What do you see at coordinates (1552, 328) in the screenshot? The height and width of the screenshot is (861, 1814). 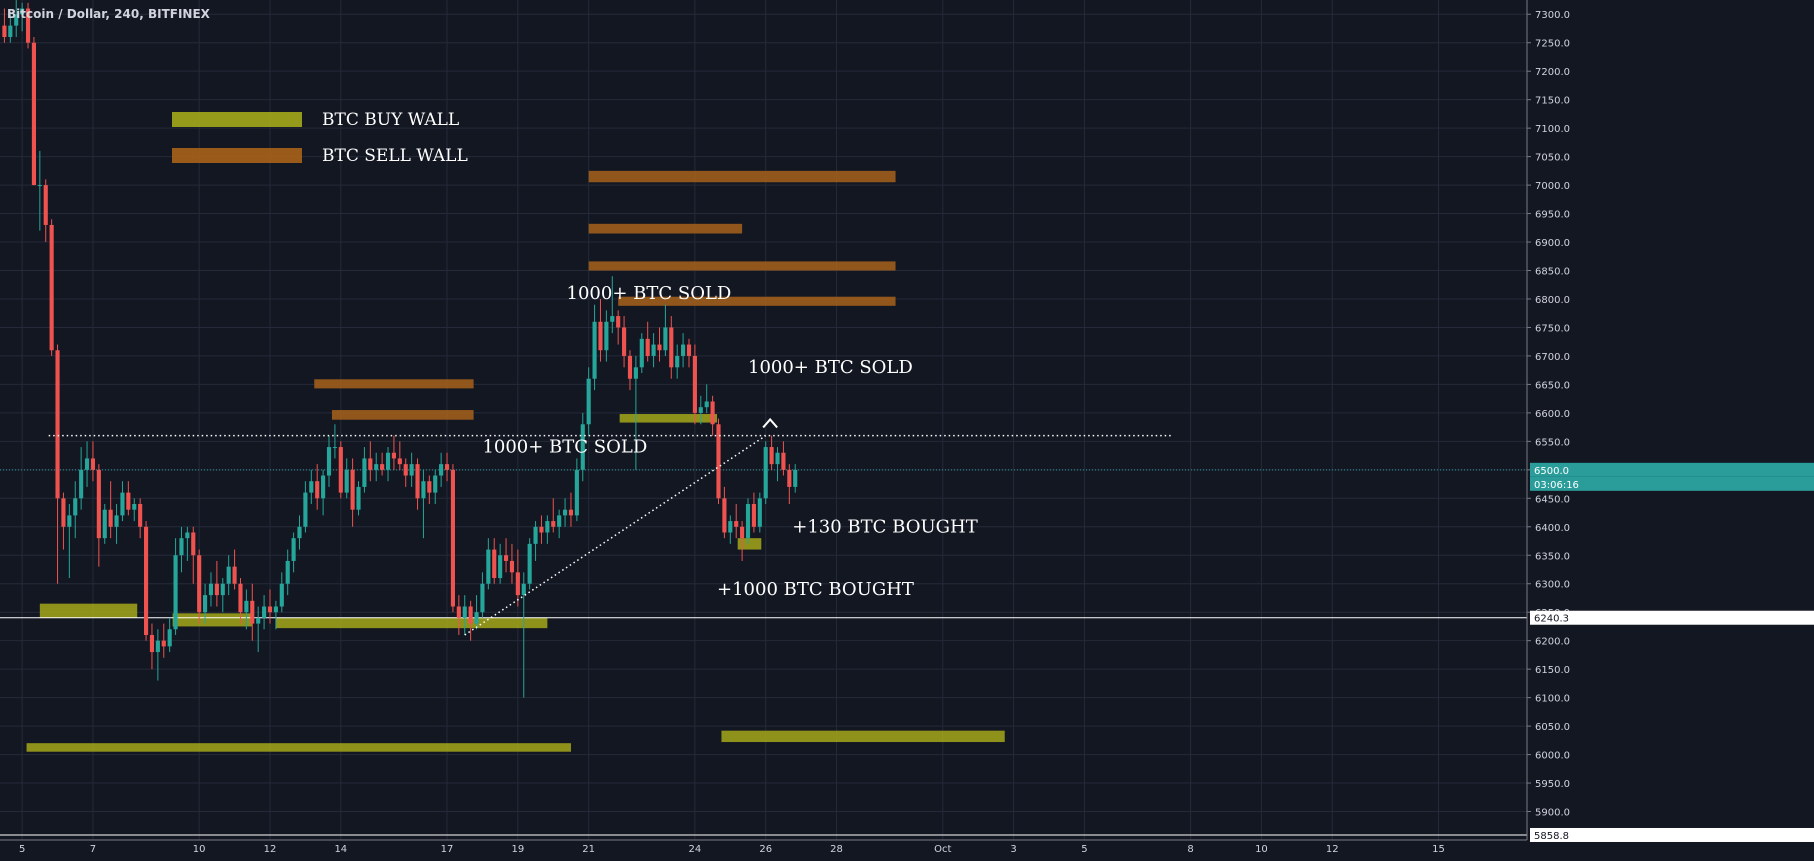 I see `y-tick-label: 6750.0` at bounding box center [1552, 328].